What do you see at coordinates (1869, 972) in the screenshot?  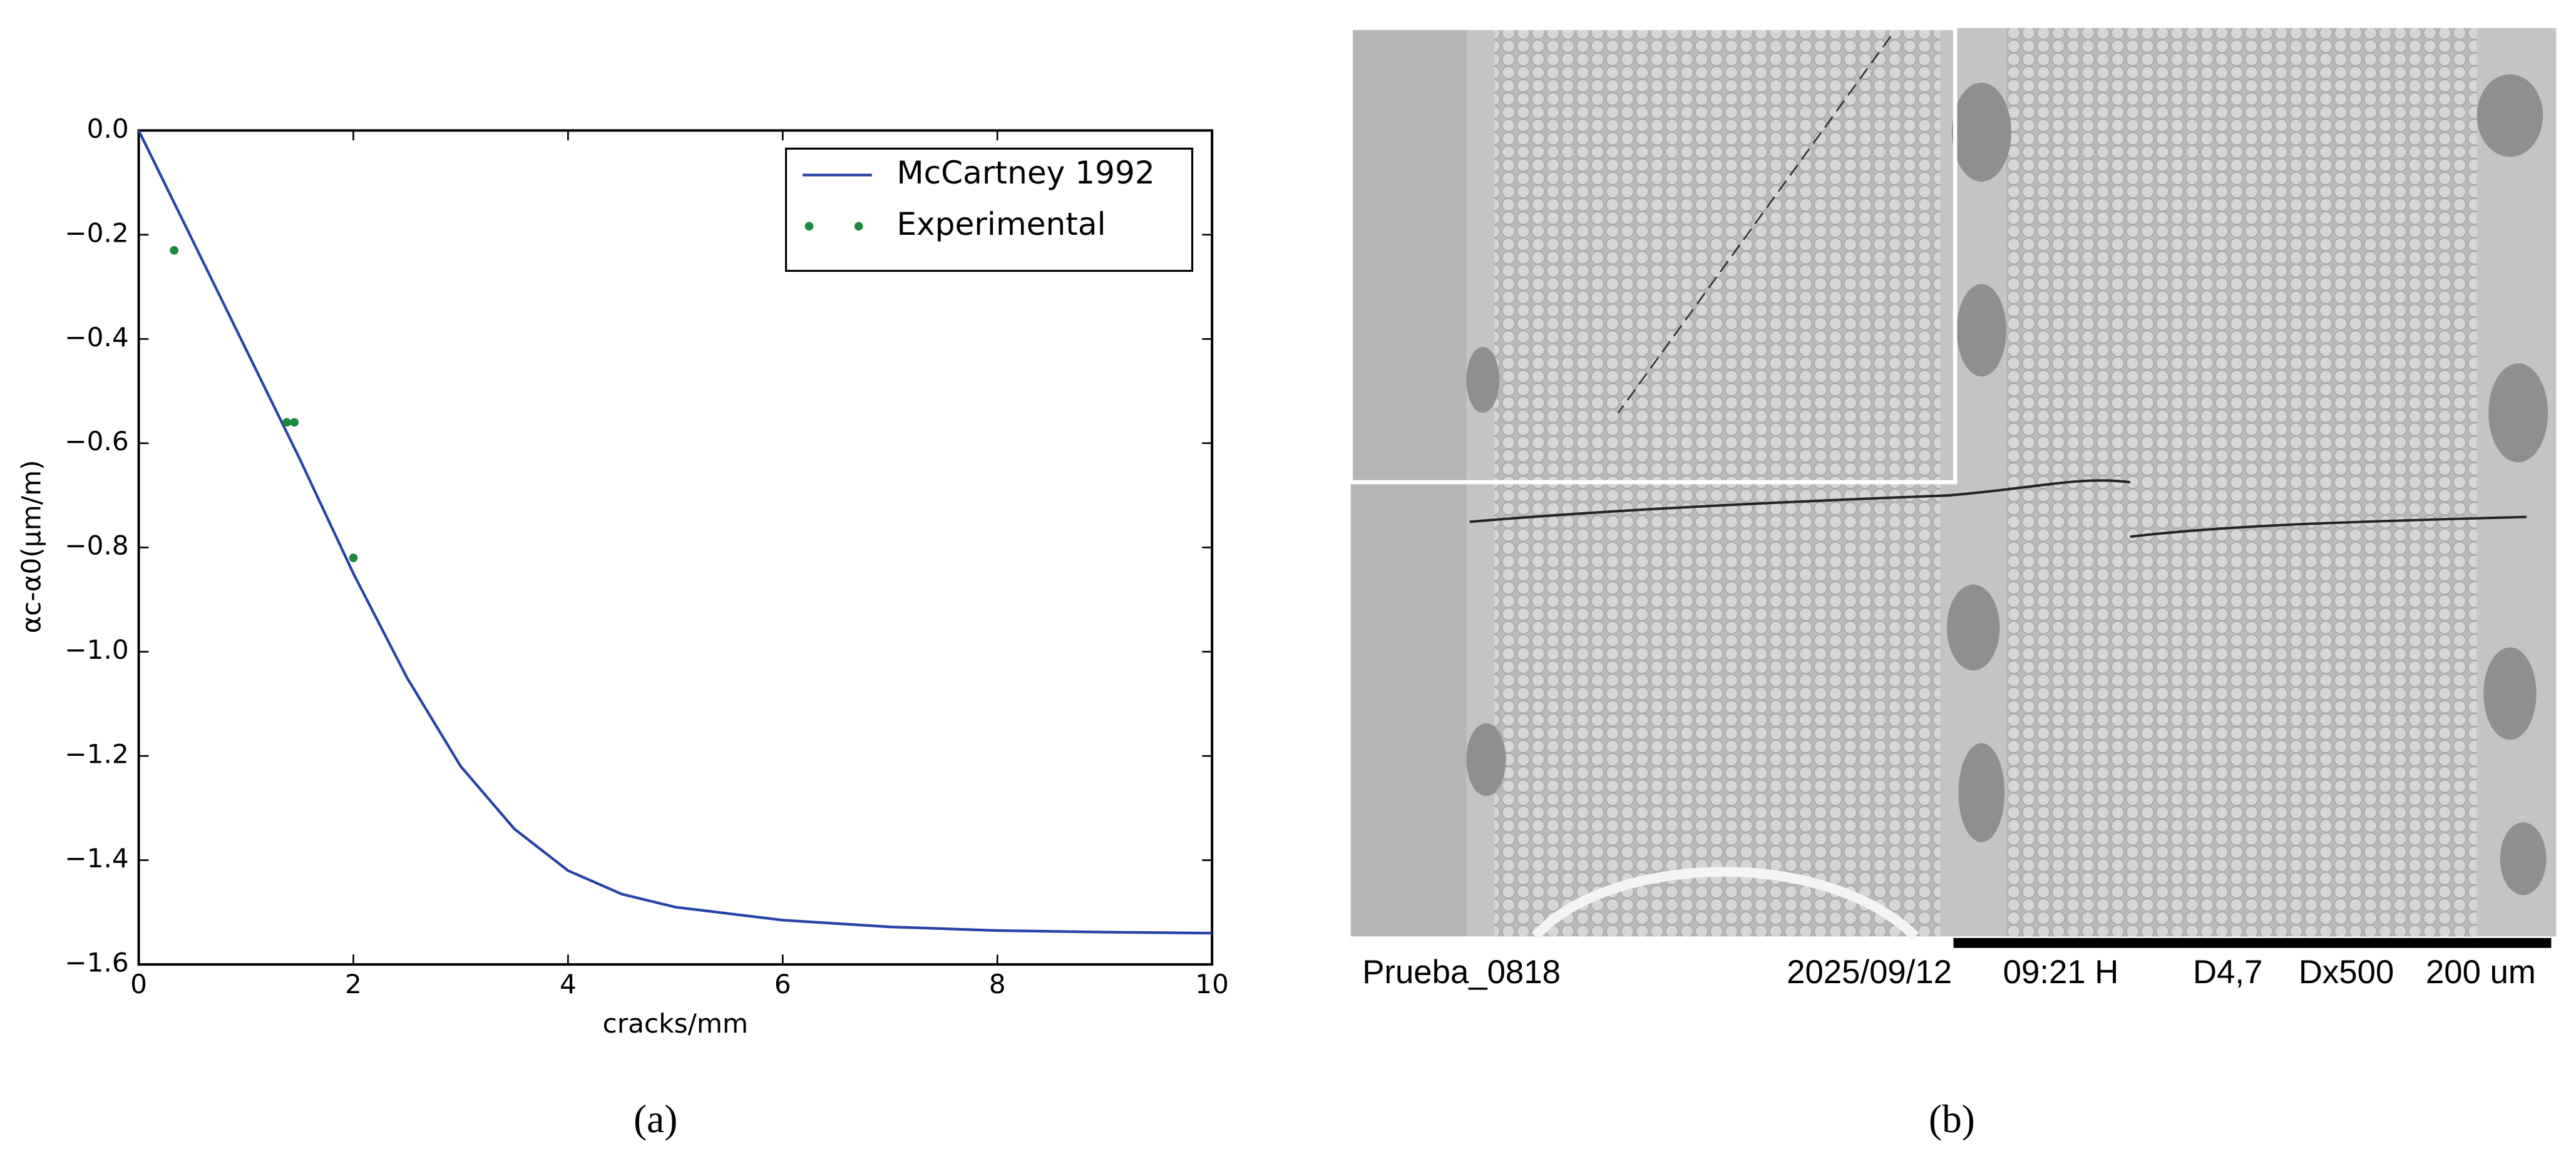 I see `date-label: 2025/09/12` at bounding box center [1869, 972].